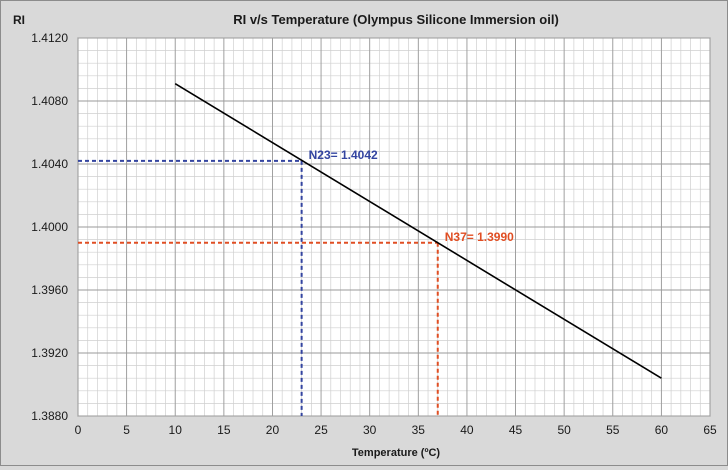 Image resolution: width=728 pixels, height=470 pixels. I want to click on x-tick-label: 40, so click(467, 430).